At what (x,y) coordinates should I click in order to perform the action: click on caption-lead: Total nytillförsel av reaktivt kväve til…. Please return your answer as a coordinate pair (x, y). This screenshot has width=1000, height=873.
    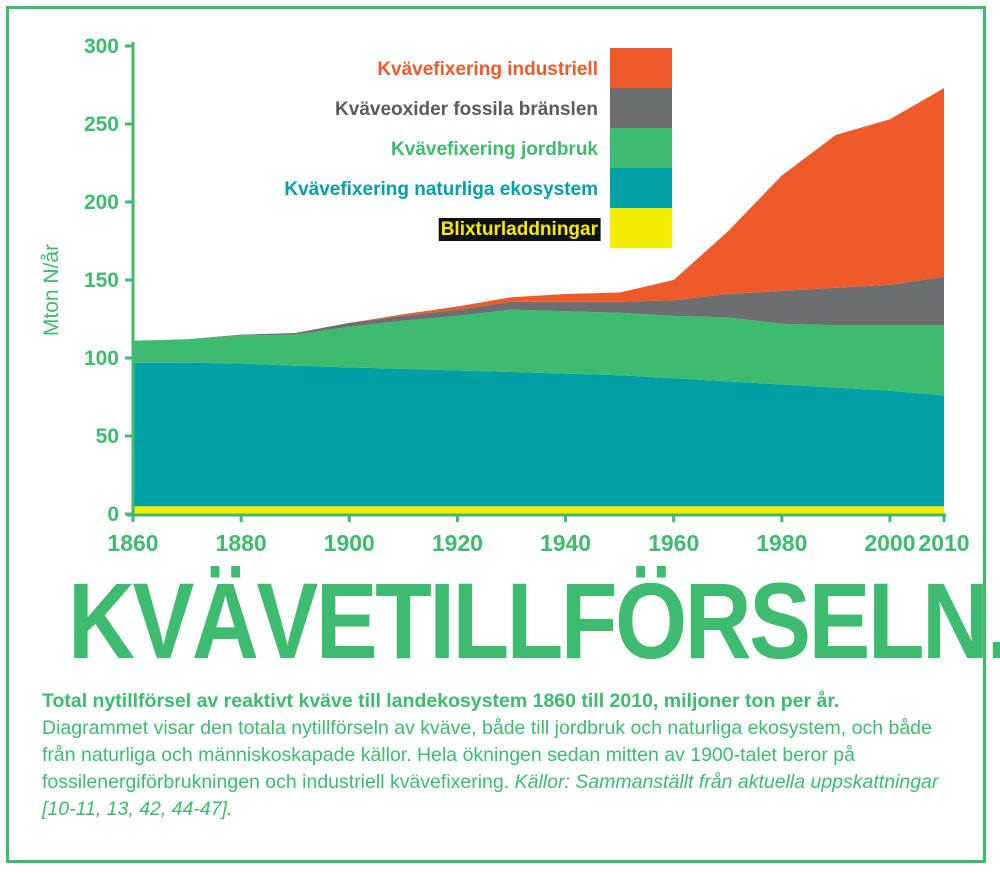
    Looking at the image, I should click on (441, 701).